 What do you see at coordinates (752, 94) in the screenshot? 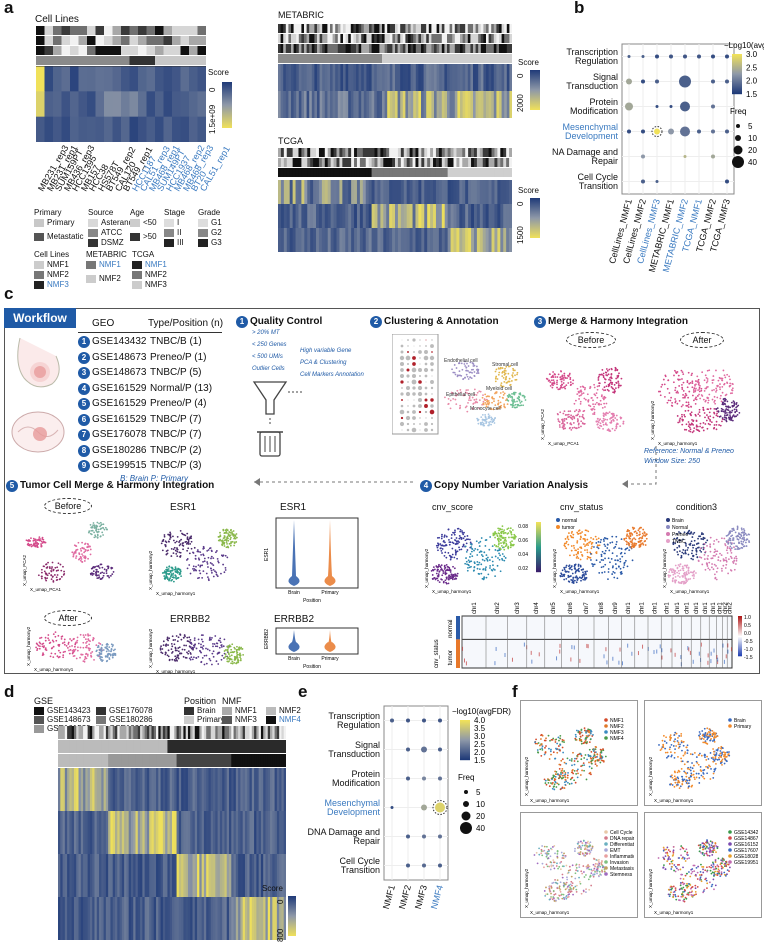
I see `color-tick: 1.5` at bounding box center [752, 94].